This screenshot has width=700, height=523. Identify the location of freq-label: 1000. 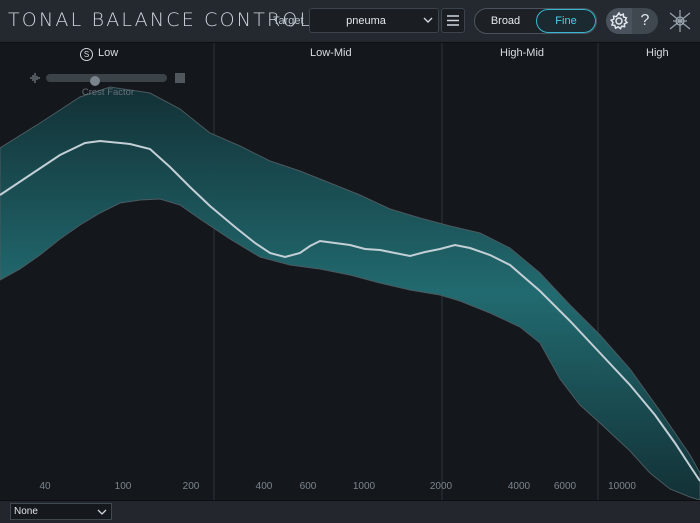
(364, 486).